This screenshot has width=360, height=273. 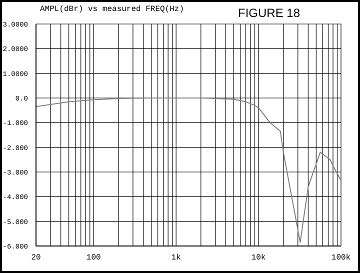 What do you see at coordinates (258, 258) in the screenshot?
I see `x-tick-label: 10k` at bounding box center [258, 258].